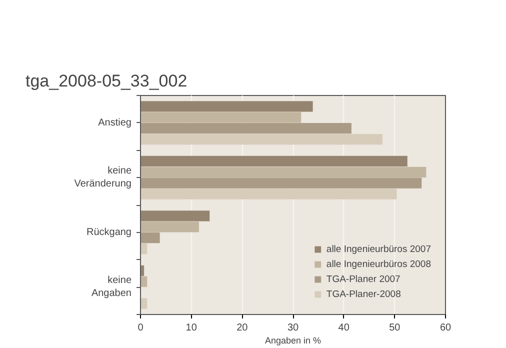 This screenshot has height=348, width=506. I want to click on legend-label: TGA-Planer 2007, so click(363, 279).